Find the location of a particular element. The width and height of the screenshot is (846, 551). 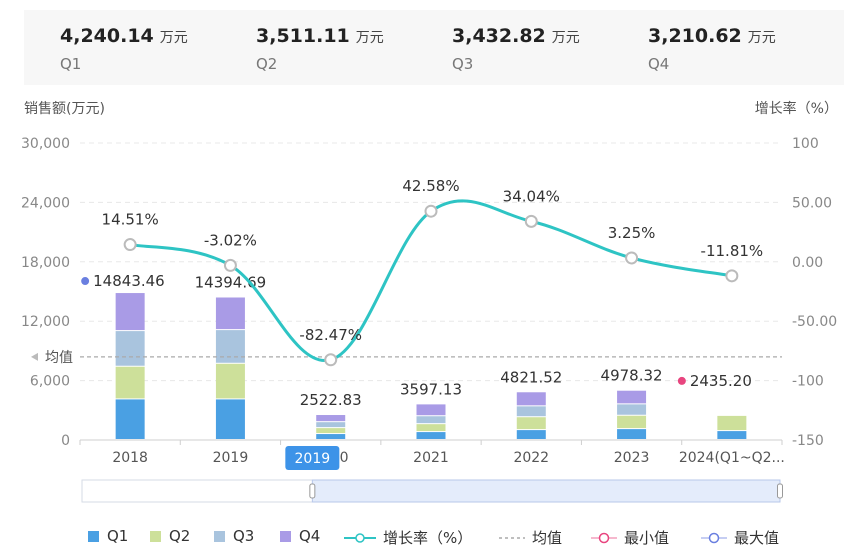

bar-total-label: 2522.83 is located at coordinates (331, 400).